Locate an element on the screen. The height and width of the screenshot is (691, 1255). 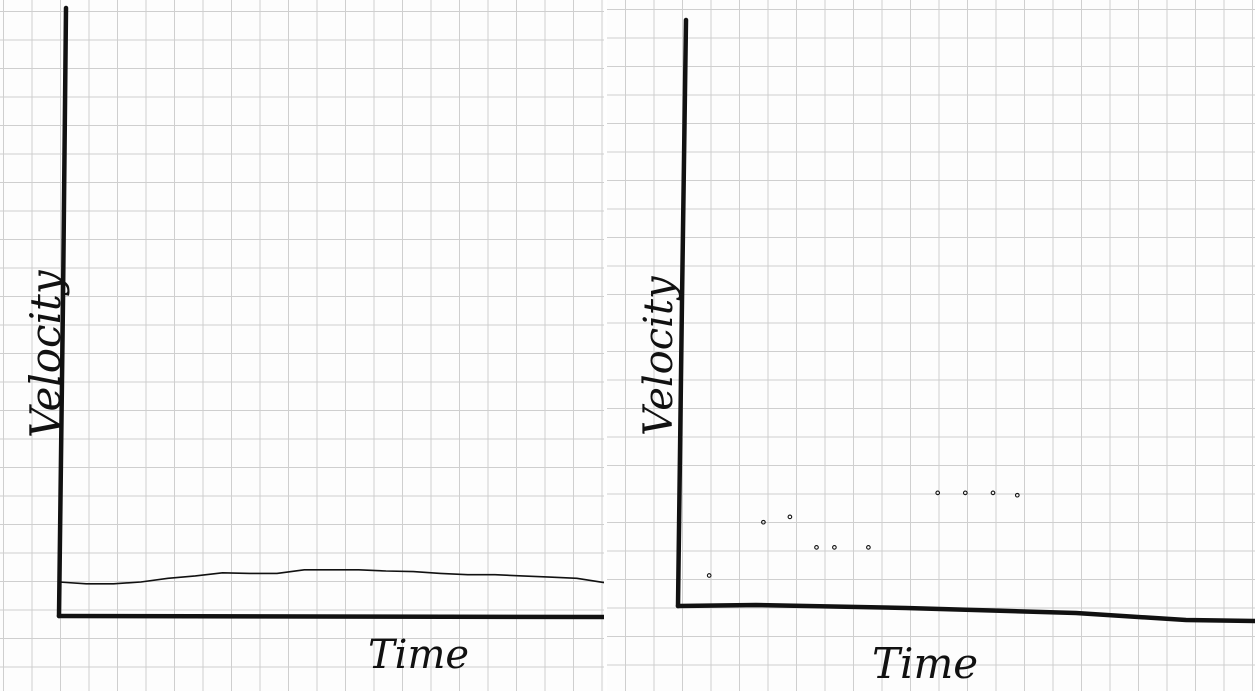
data-series-line is located at coordinates (331, 576).